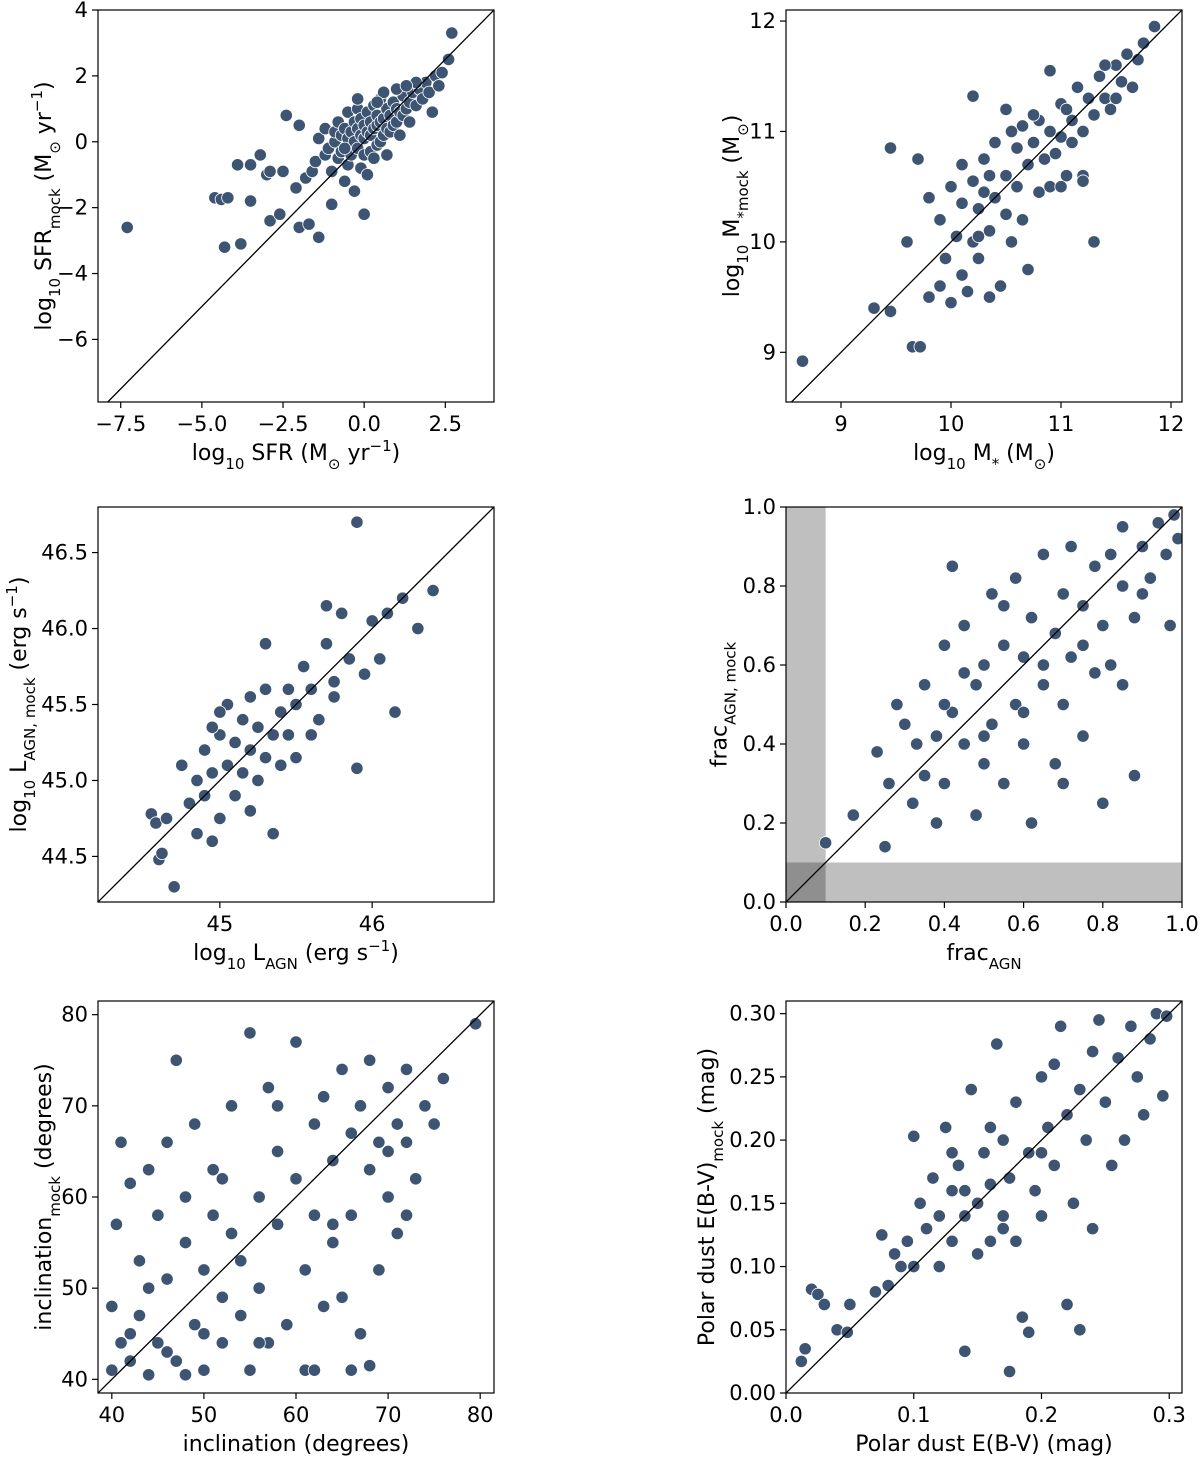 This screenshot has height=1457, width=1200. I want to click on x-tick-label: 50, so click(204, 1415).